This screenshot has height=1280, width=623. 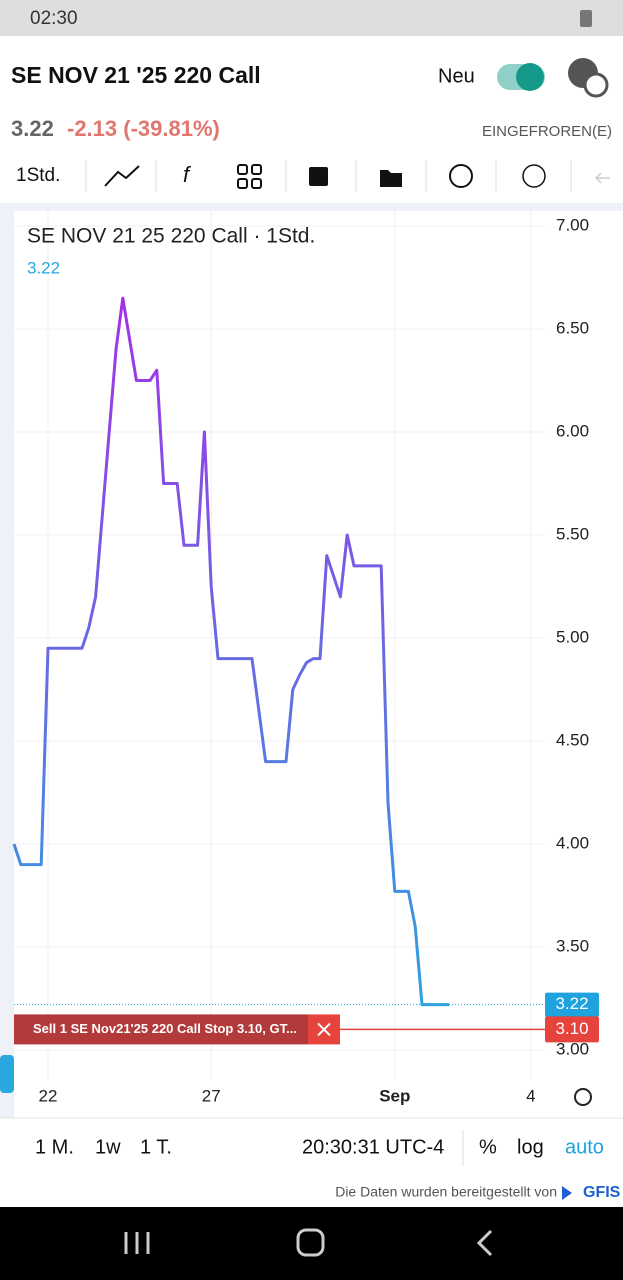 I want to click on settings-icon, so click(x=583, y=1097).